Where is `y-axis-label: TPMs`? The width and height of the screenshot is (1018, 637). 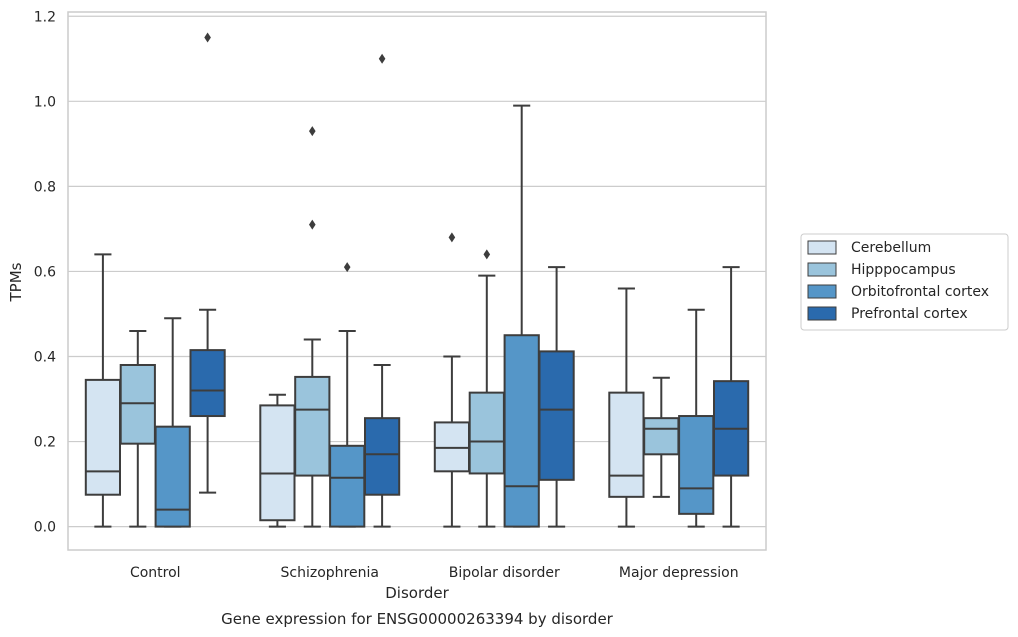
y-axis-label: TPMs is located at coordinates (16, 282).